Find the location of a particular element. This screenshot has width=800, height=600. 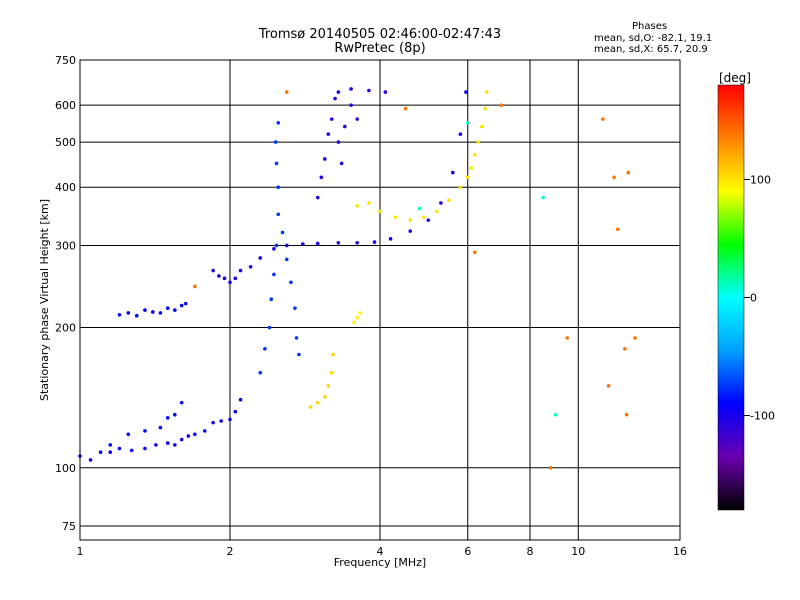

x-tick-label: 6 is located at coordinates (467, 551).